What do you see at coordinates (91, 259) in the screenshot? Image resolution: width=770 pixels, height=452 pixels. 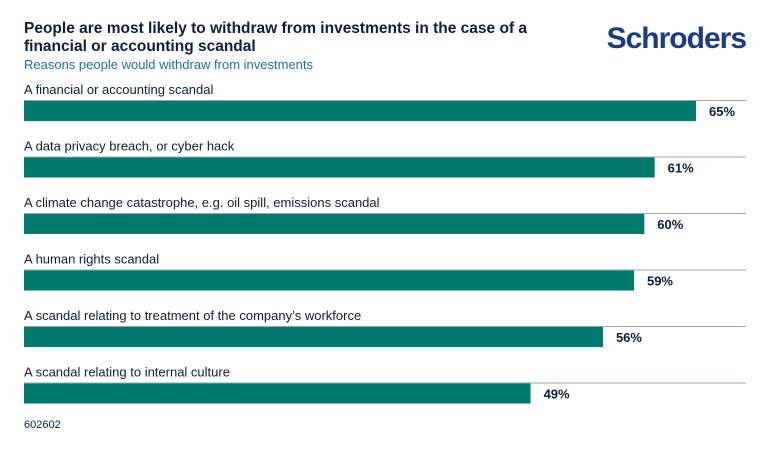 I see `category-label: A human rights scandal` at bounding box center [91, 259].